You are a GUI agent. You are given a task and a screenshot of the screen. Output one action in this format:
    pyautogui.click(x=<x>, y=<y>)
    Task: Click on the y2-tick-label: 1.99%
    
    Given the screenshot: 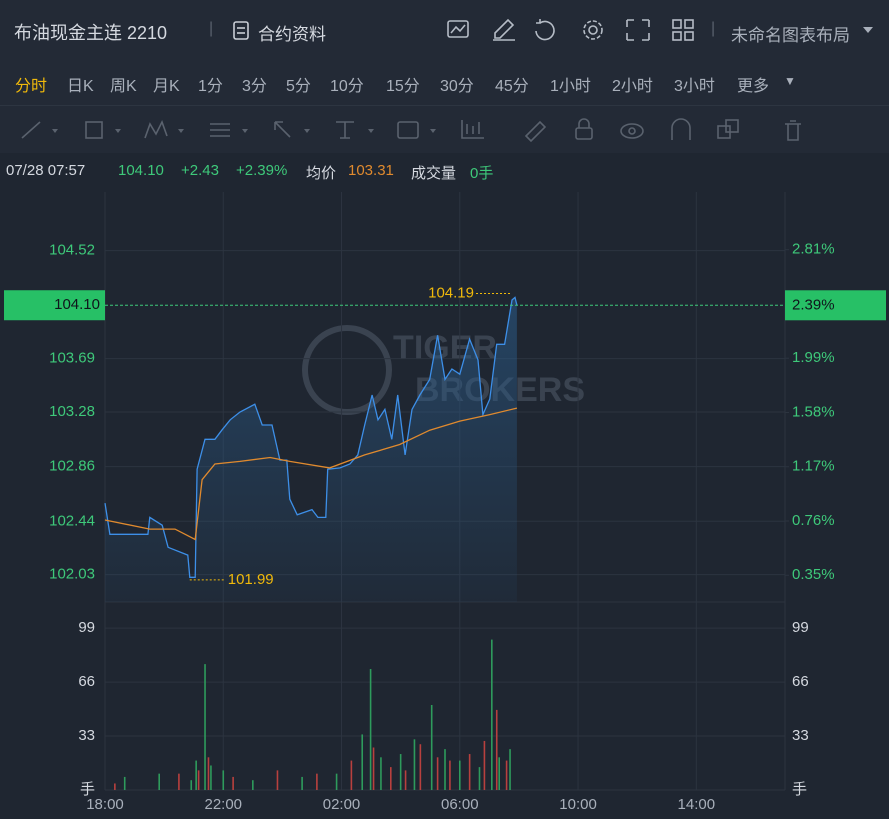 What is the action you would take?
    pyautogui.click(x=813, y=357)
    